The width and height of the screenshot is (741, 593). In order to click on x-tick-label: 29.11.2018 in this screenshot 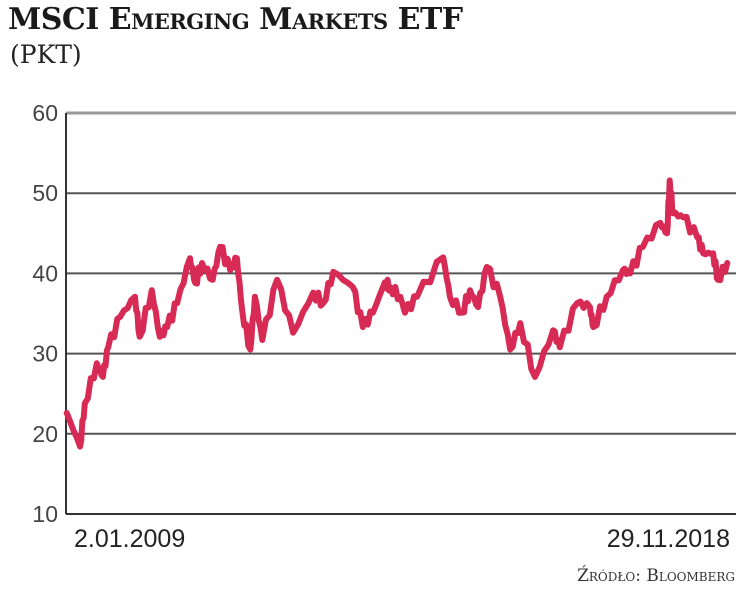, I will do `click(668, 539)`.